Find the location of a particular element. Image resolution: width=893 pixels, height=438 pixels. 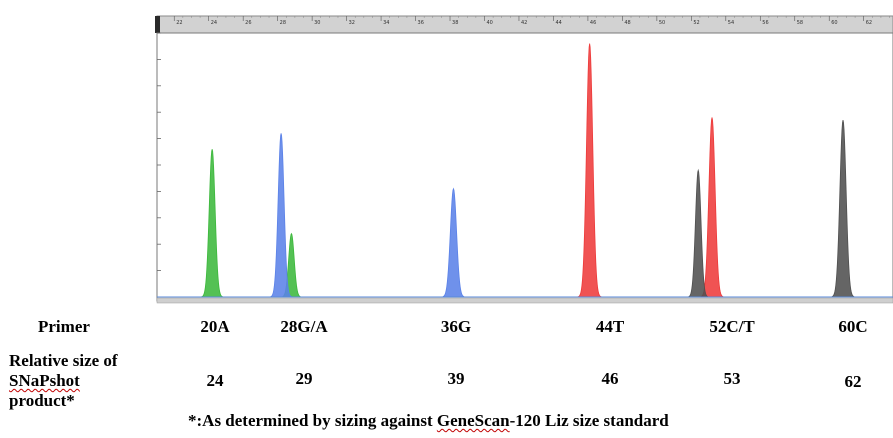

ruler-tick-label: 22 is located at coordinates (179, 23).